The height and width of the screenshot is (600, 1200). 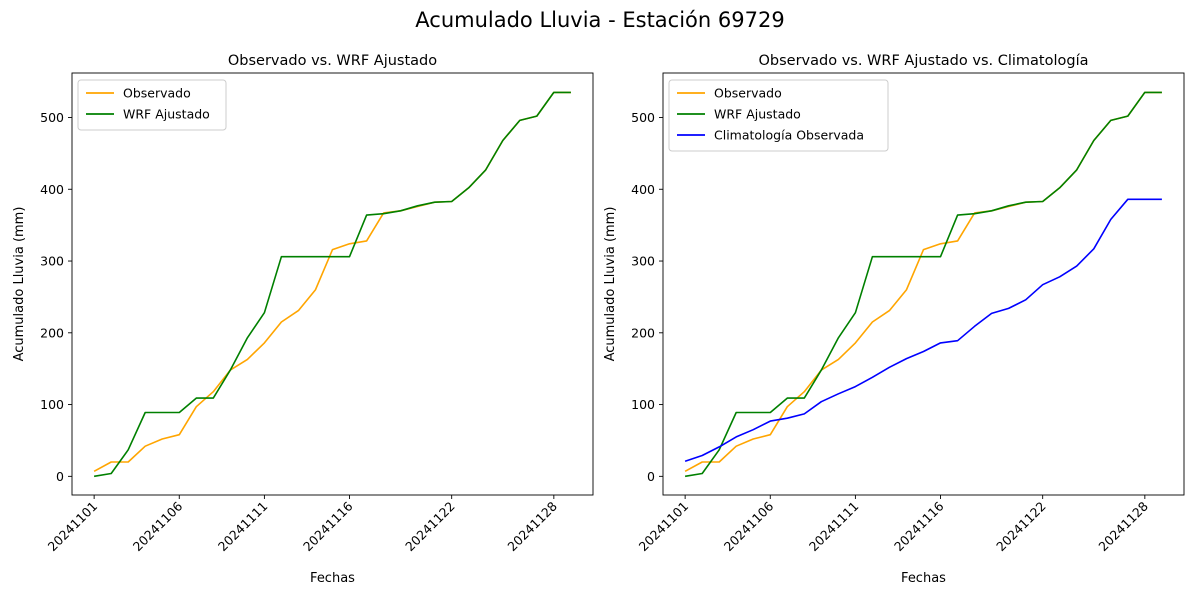 What do you see at coordinates (332, 61) in the screenshot?
I see `chart-title: Observado vs. WRF Ajustado` at bounding box center [332, 61].